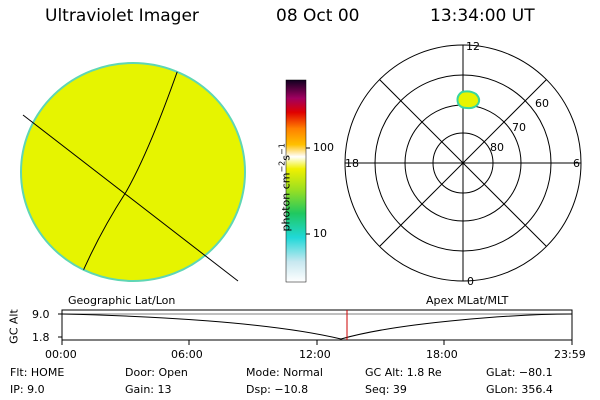 The height and width of the screenshot is (400, 600). I want to click on color-bar, so click(296, 181).